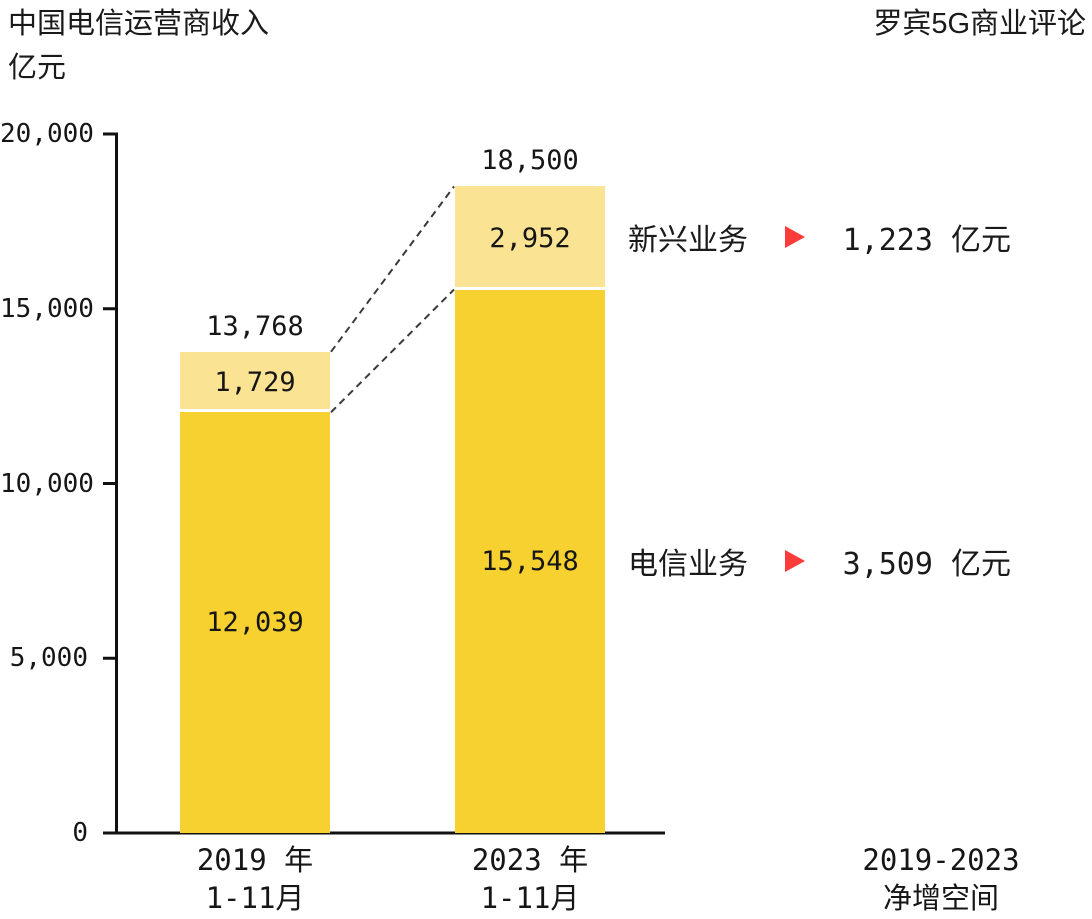 Image resolution: width=1092 pixels, height=919 pixels. What do you see at coordinates (37, 68) in the screenshot?
I see `chart-unit-label: 亿元` at bounding box center [37, 68].